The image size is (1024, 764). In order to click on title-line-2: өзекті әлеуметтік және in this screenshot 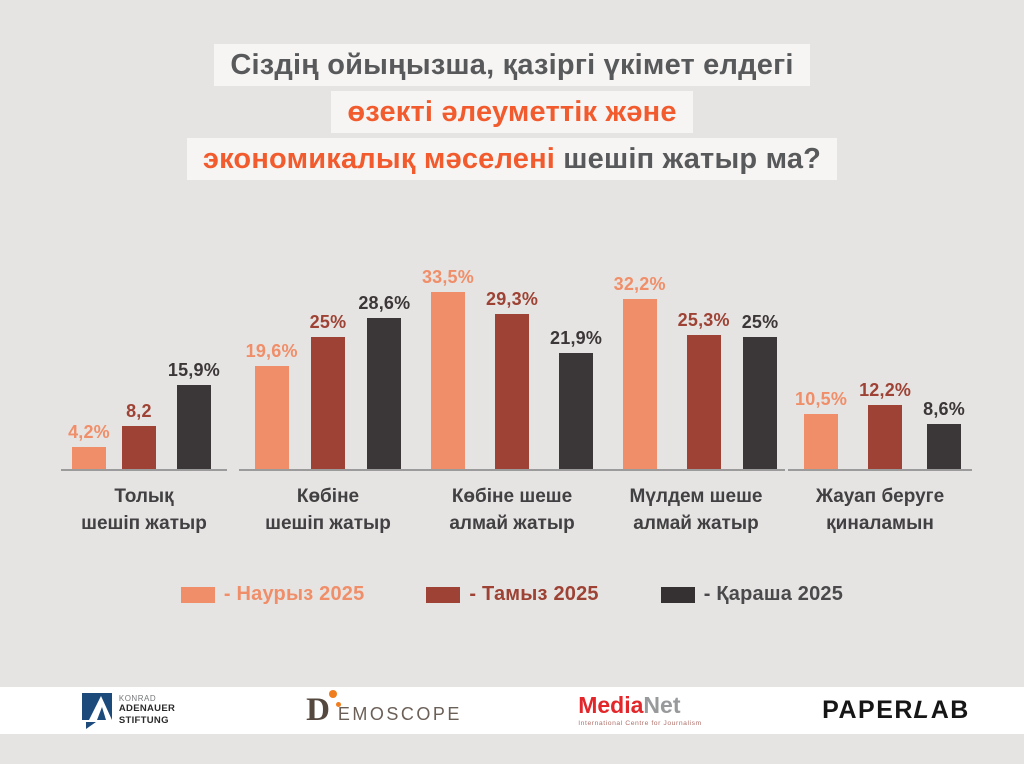, I will do `click(512, 114)`.